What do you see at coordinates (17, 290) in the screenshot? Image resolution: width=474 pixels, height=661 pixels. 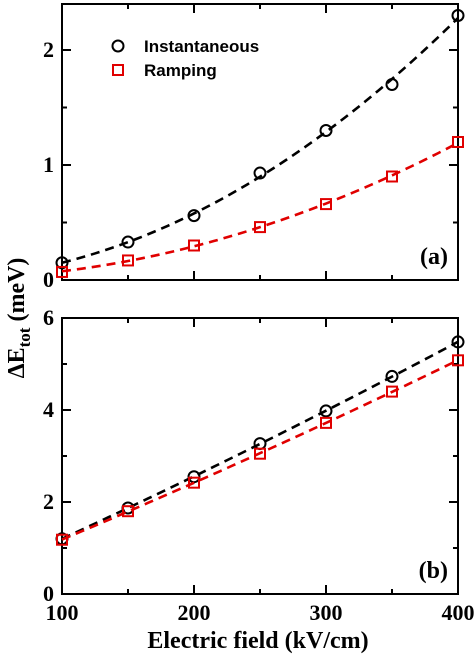 I see `y-axis-title-unit: (meV)` at bounding box center [17, 290].